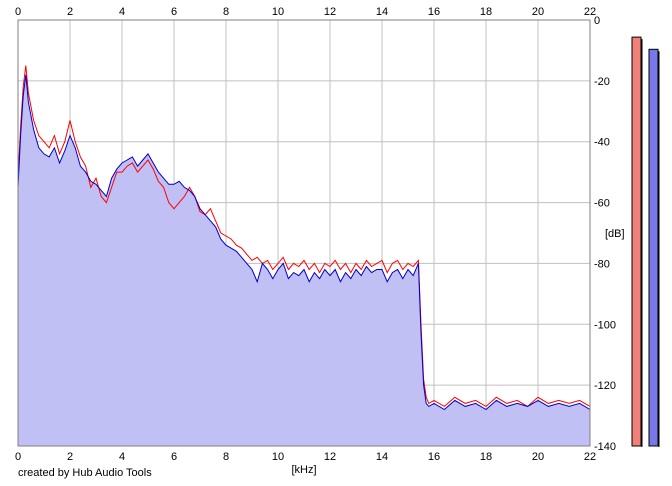 The height and width of the screenshot is (486, 672). Describe the element at coordinates (278, 457) in the screenshot. I see `x-tick-label-bottom: 10` at that location.